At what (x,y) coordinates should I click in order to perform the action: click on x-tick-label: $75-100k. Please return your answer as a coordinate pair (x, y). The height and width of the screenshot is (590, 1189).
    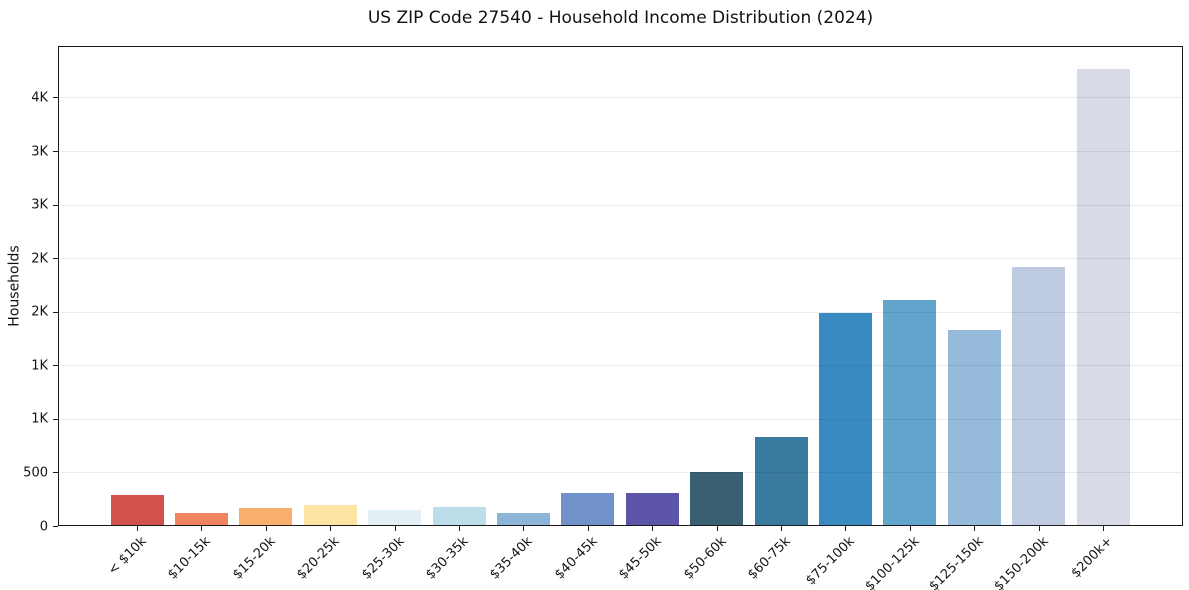
    Looking at the image, I should click on (830, 561).